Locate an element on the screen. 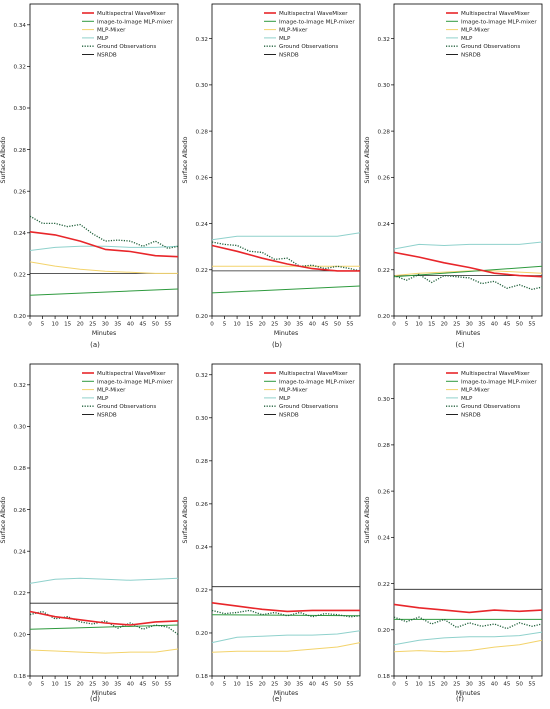 This screenshot has height=709, width=550. panel-caption: (b) is located at coordinates (277, 345).